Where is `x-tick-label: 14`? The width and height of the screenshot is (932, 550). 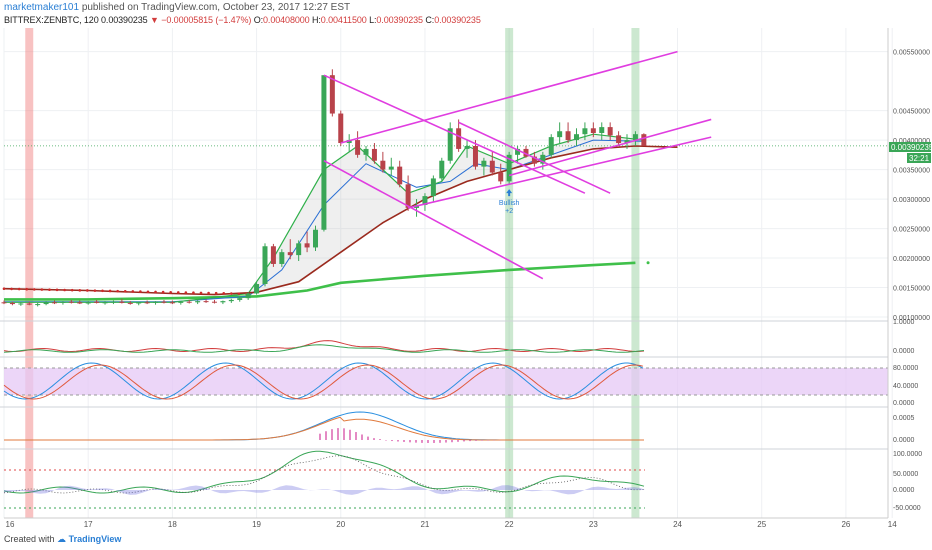 x-tick-label: 14 is located at coordinates (892, 524).